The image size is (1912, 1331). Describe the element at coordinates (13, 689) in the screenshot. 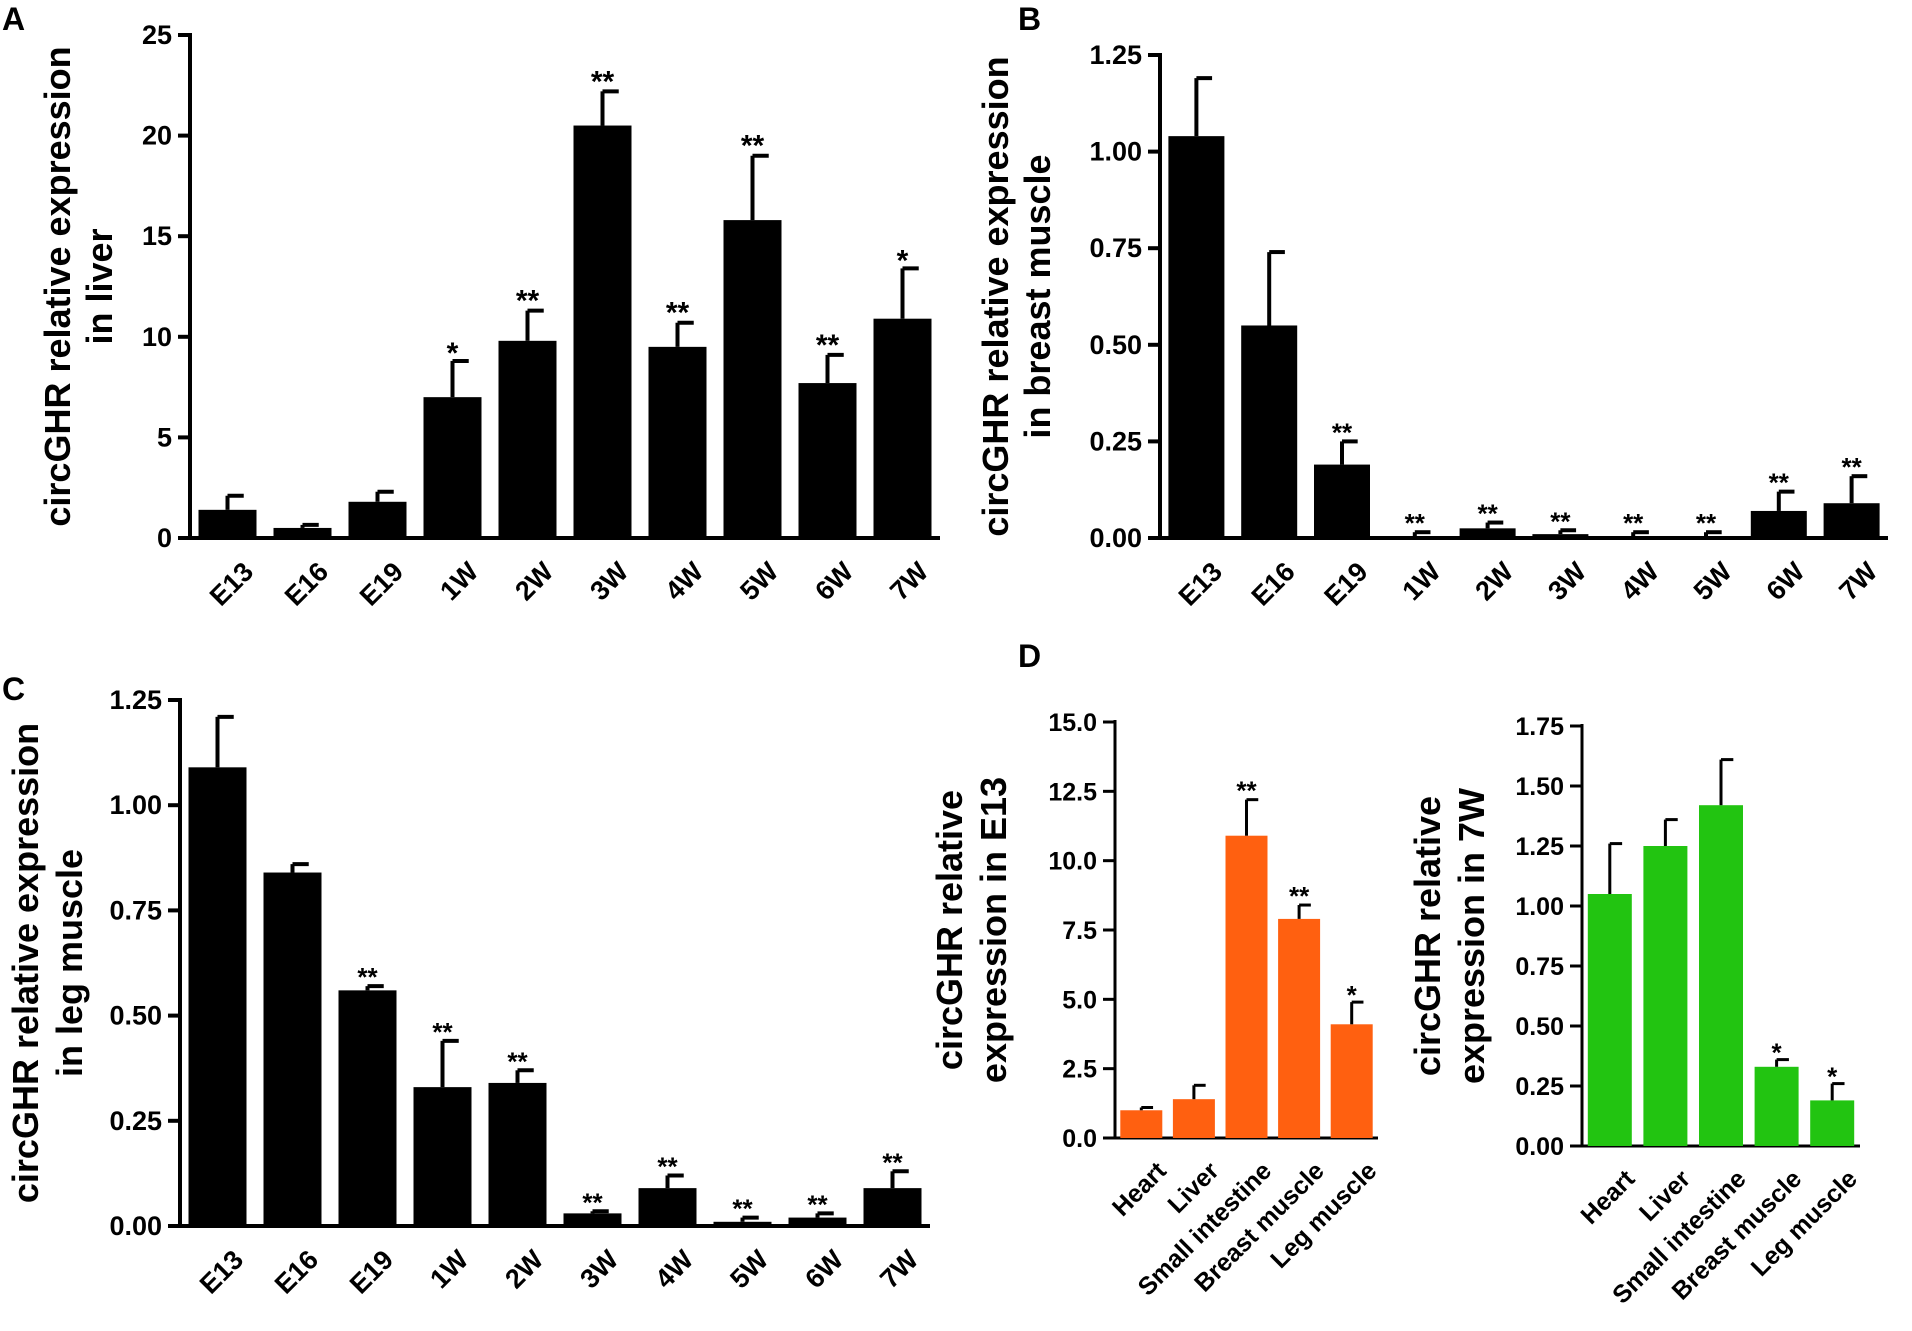

I see `panel-letter-c: C` at that location.